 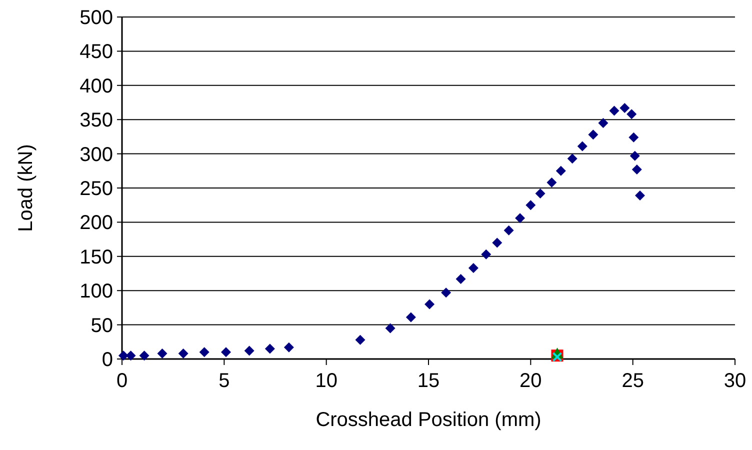 What do you see at coordinates (96, 86) in the screenshot?
I see `y-tick-label: 400` at bounding box center [96, 86].